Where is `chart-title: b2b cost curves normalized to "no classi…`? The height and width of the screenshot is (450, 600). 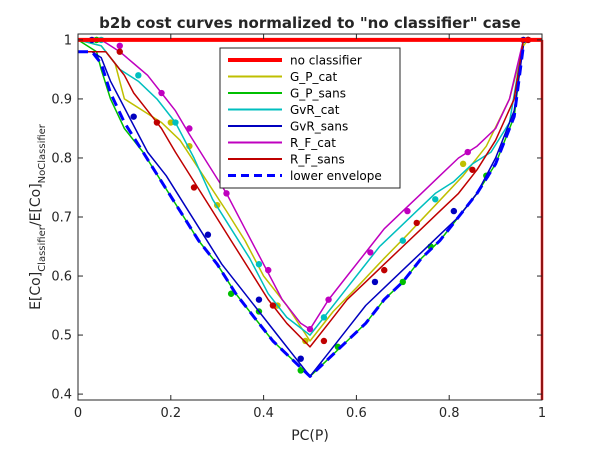 chart-title: b2b cost curves normalized to "no classi… is located at coordinates (310, 23).